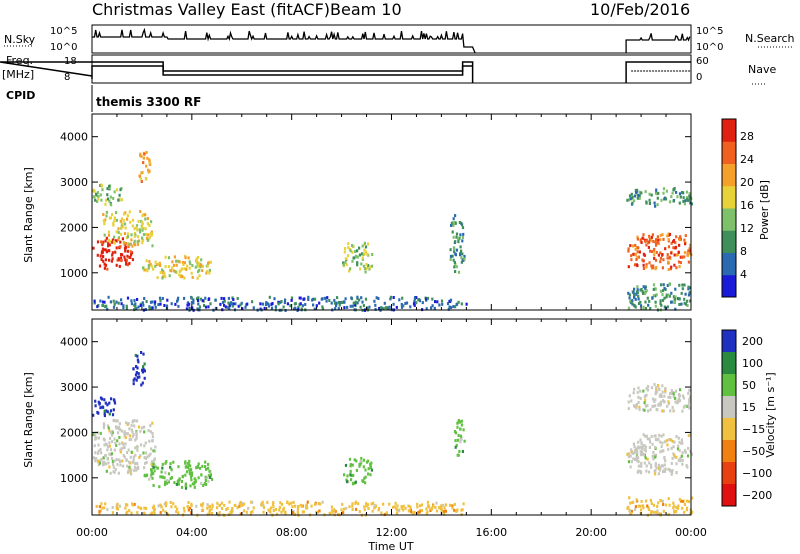 This screenshot has width=800, height=554. I want to click on y-tick-label: 3000, so click(74, 387).